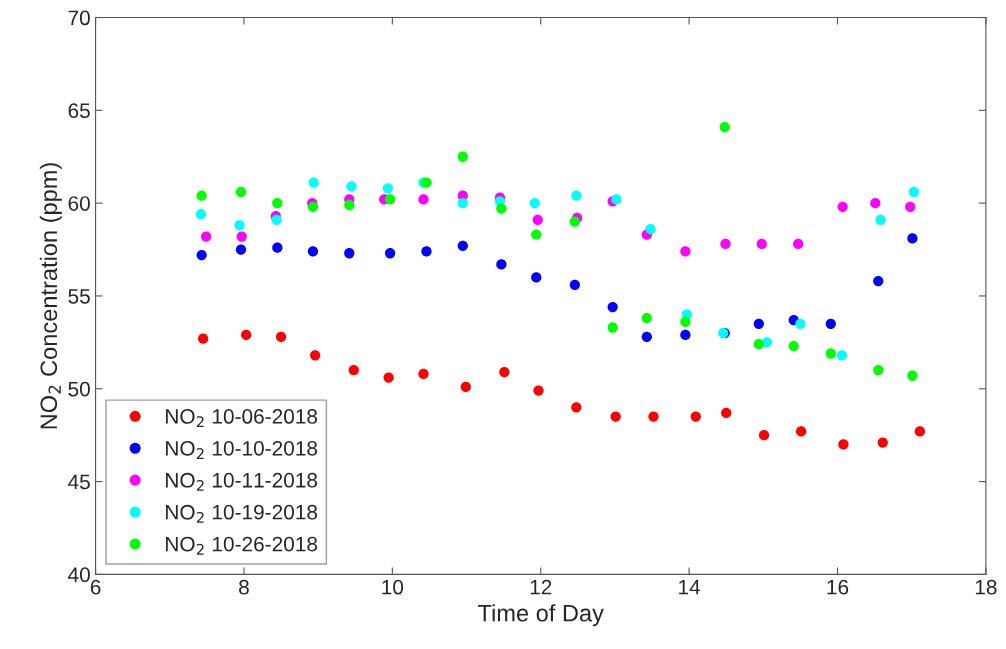 This screenshot has width=1006, height=649. I want to click on y-tick-label: 60, so click(79, 203).